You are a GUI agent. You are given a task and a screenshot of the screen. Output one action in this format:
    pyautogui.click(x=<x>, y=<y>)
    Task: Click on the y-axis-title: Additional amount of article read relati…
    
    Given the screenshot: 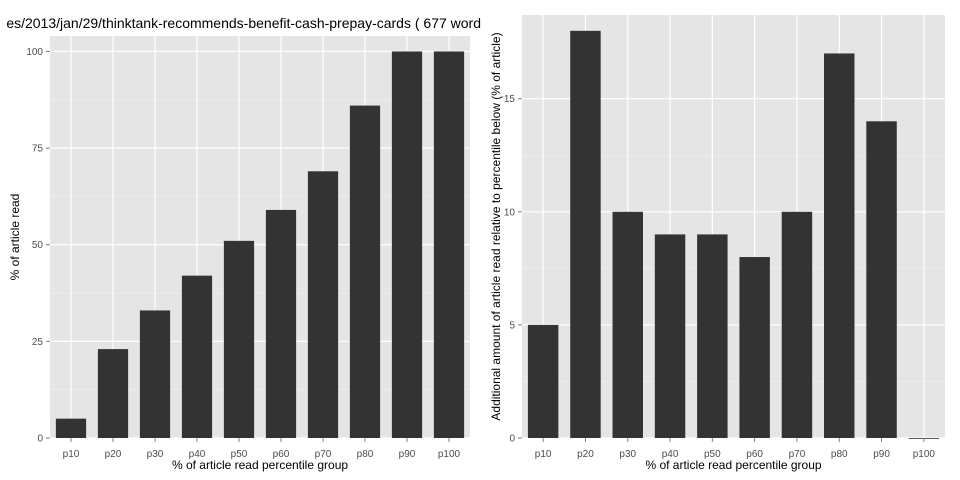 What is the action you would take?
    pyautogui.click(x=496, y=226)
    